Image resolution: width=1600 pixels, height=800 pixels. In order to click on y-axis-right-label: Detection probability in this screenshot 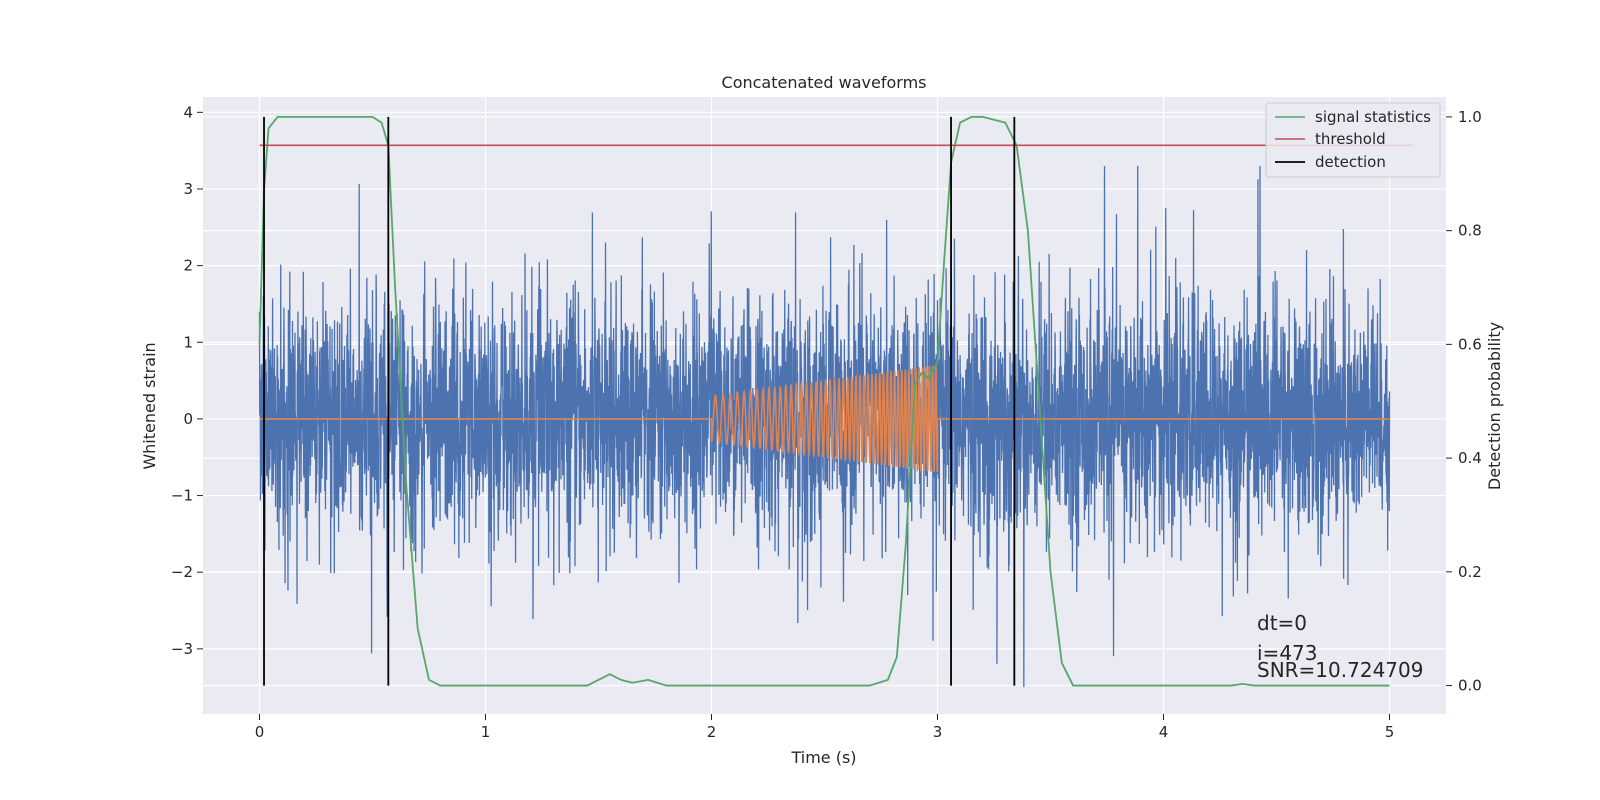, I will do `click(1494, 406)`.